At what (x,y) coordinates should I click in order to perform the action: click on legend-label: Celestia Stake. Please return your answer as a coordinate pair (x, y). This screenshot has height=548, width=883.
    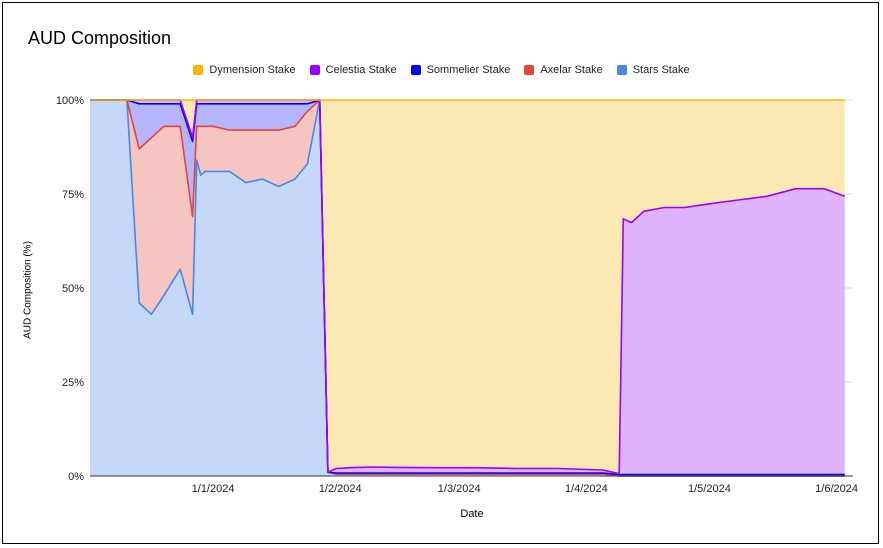
    Looking at the image, I should click on (361, 70).